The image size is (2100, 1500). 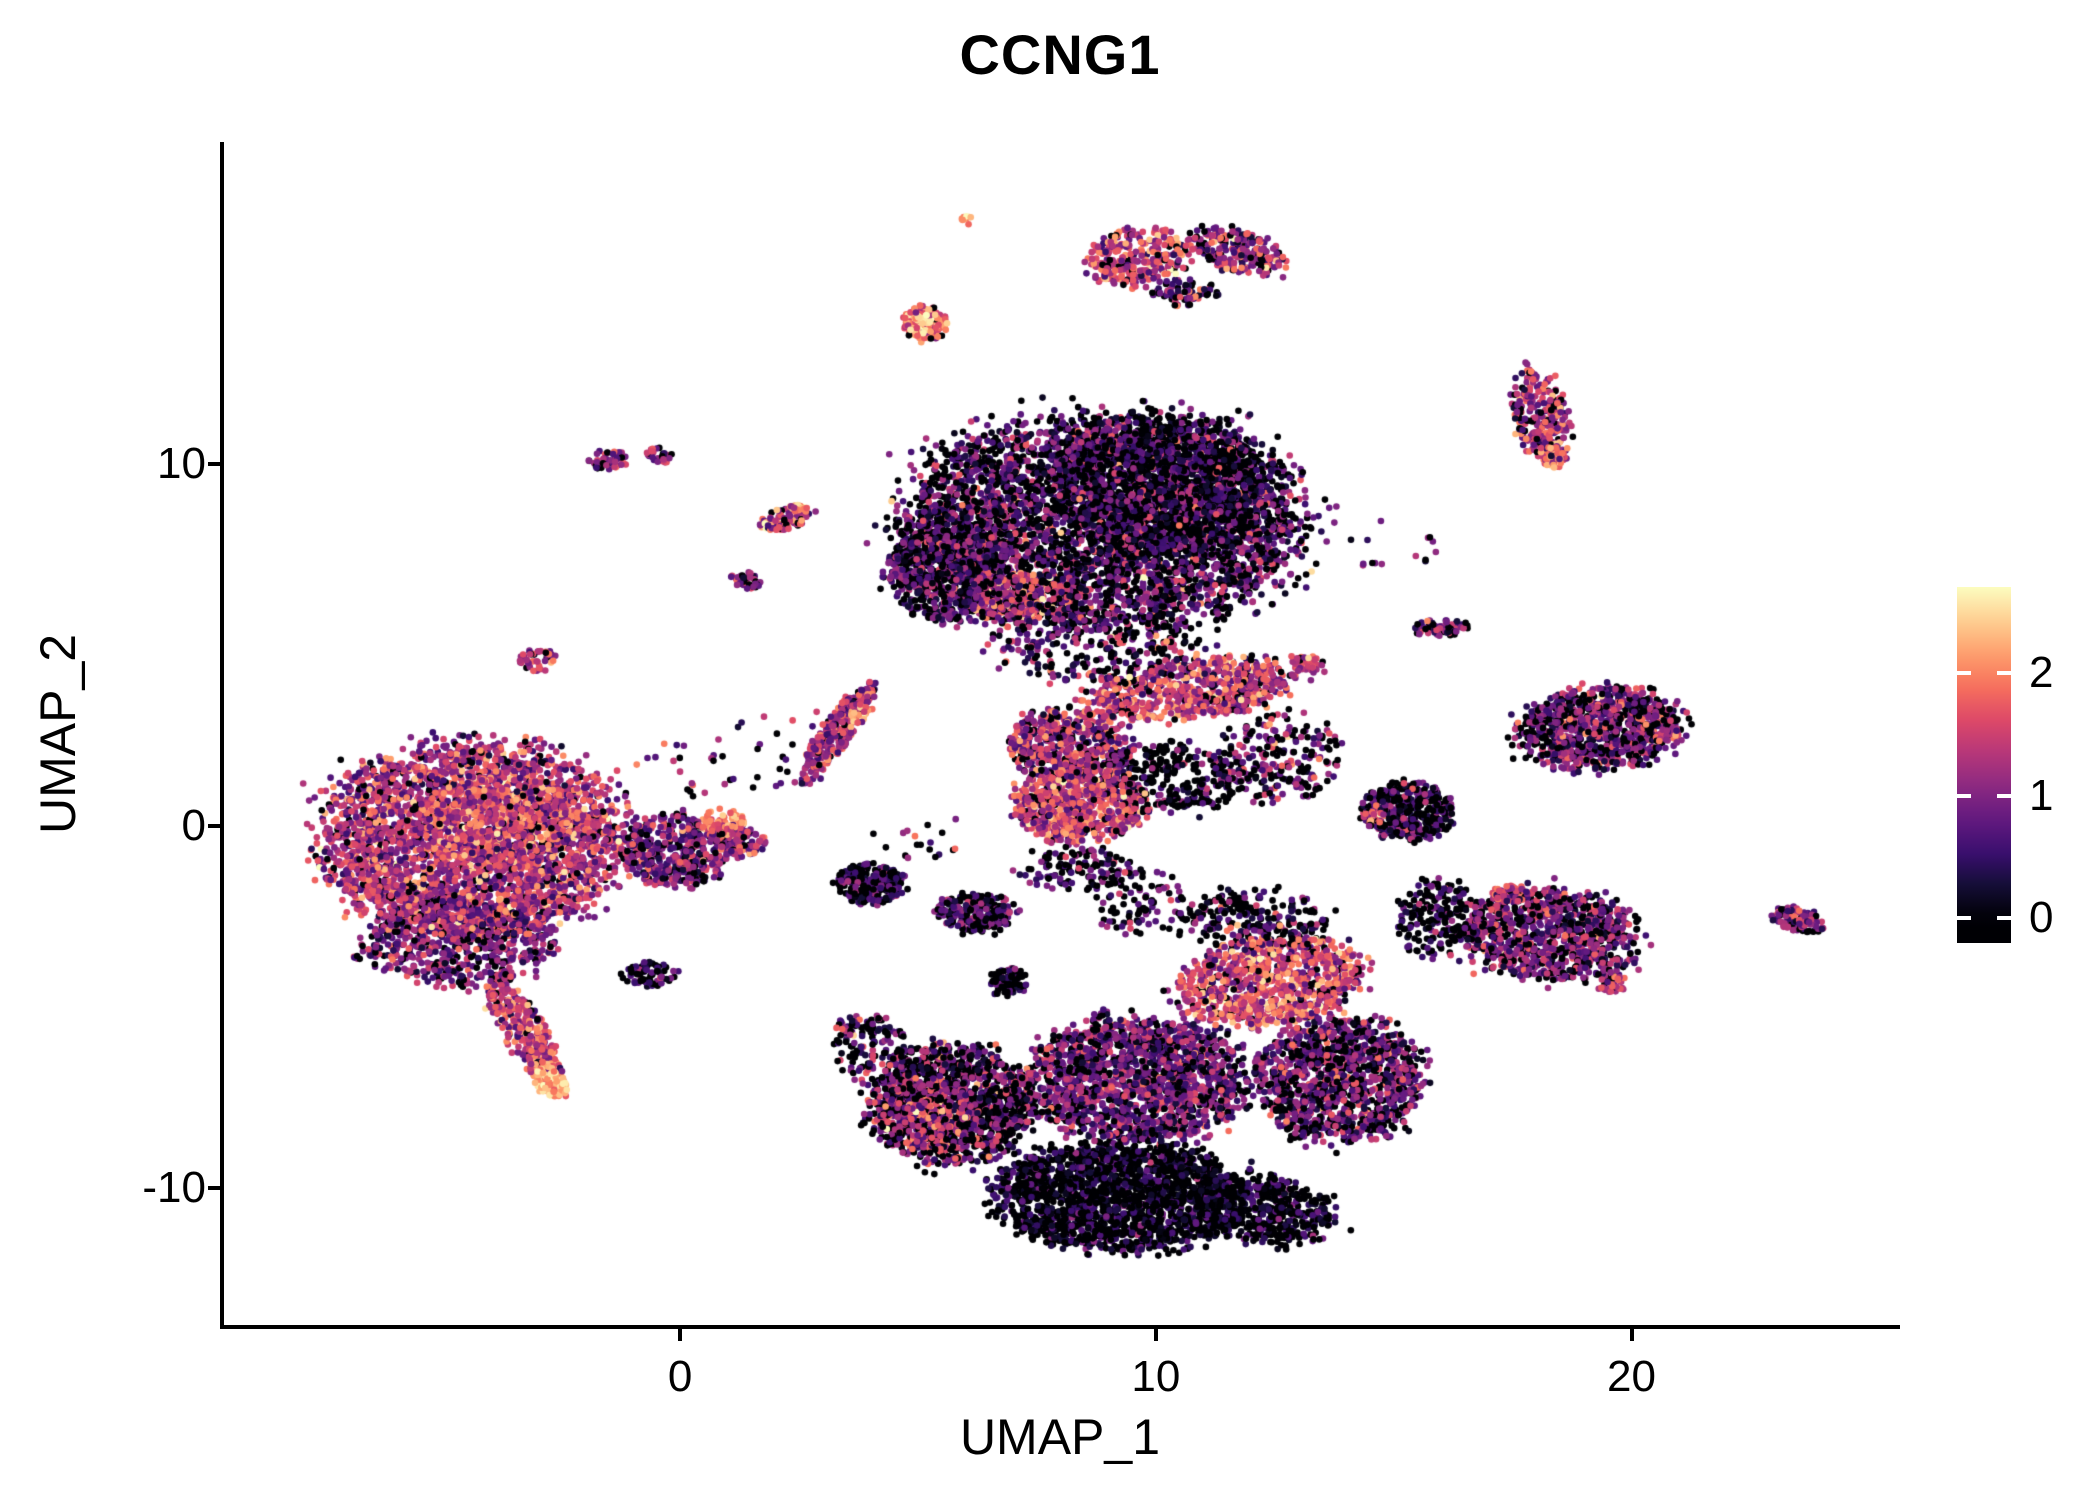 What do you see at coordinates (193, 826) in the screenshot?
I see `y-tick-label: 0` at bounding box center [193, 826].